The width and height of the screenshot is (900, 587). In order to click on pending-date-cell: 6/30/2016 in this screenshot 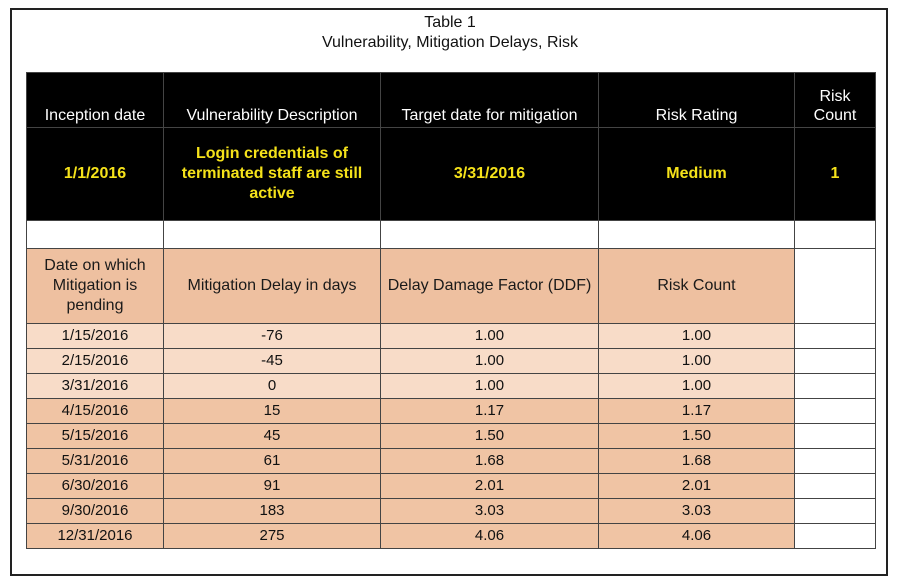, I will do `click(95, 486)`.